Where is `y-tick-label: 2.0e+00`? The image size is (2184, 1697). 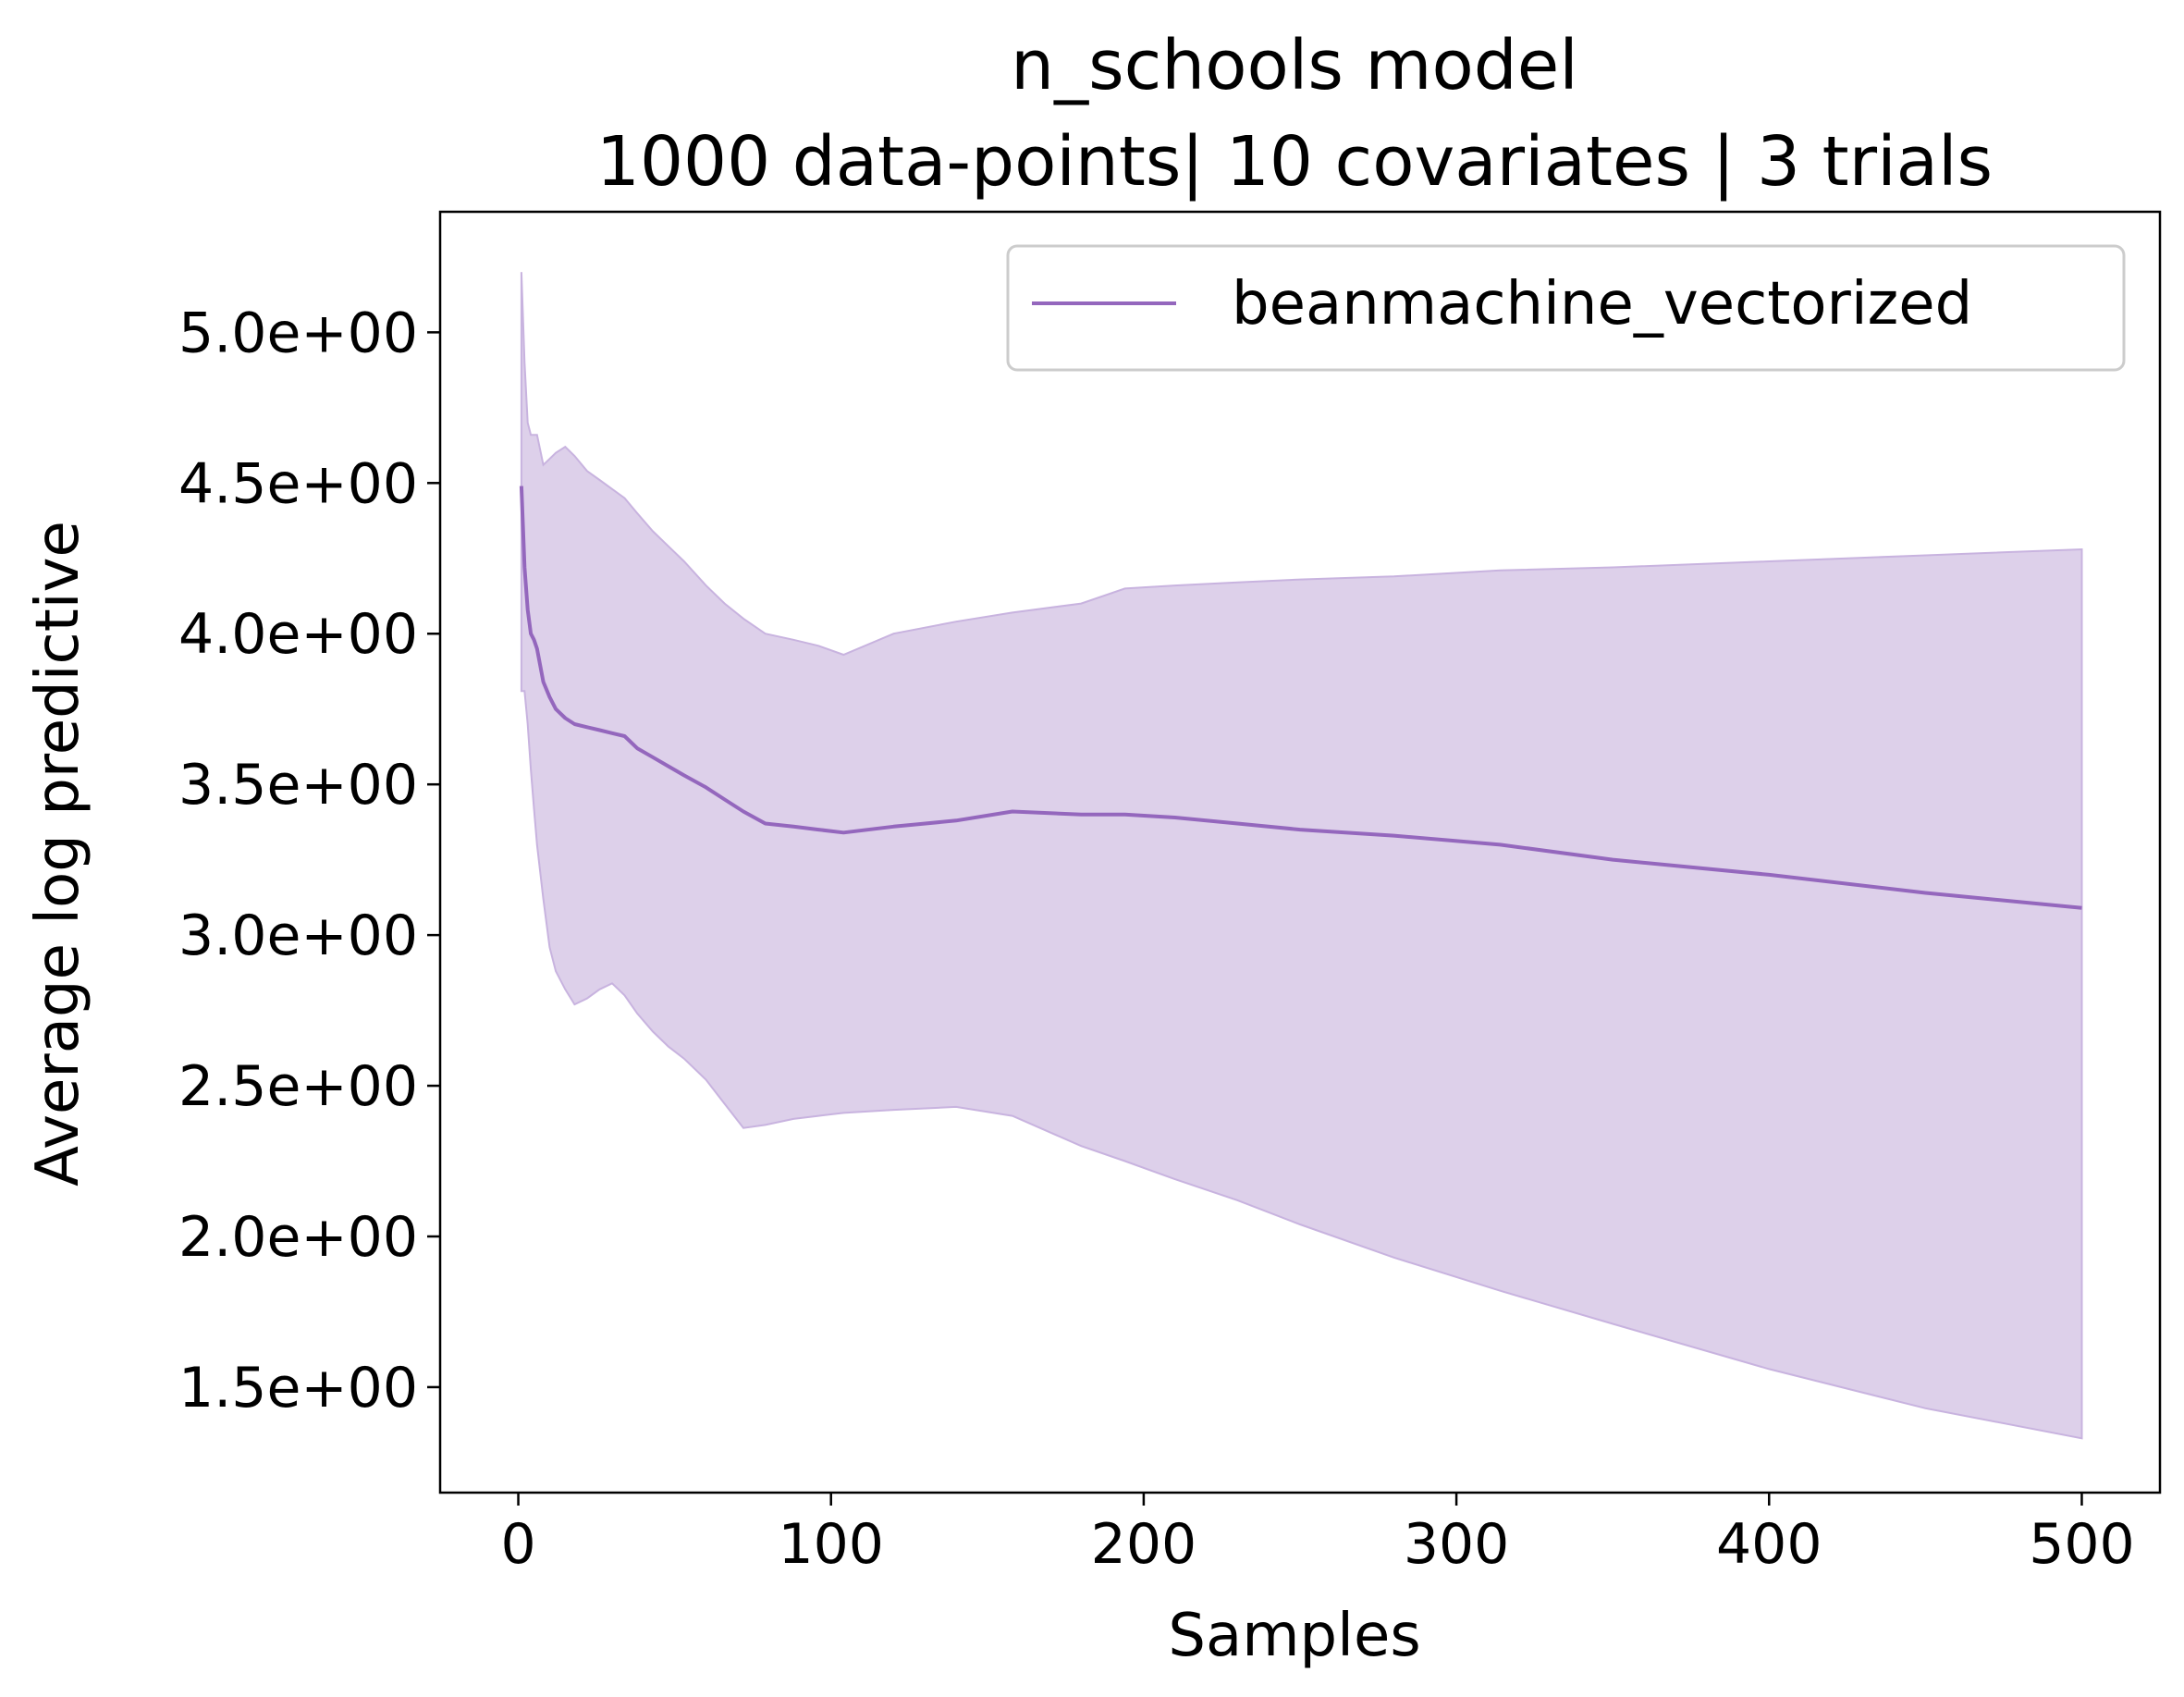 y-tick-label: 2.0e+00 is located at coordinates (298, 1237).